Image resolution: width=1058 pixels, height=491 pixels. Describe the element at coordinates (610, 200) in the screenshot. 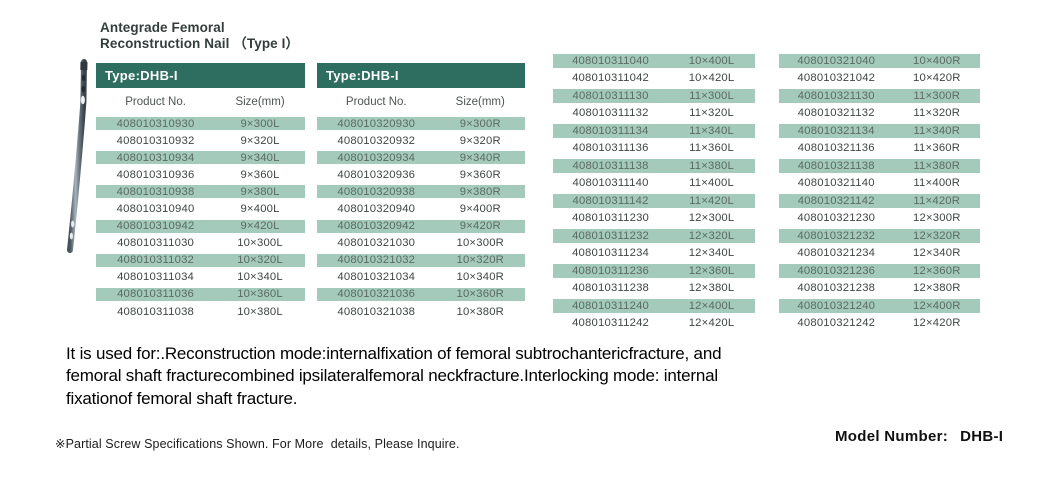

I see `product-no: 408010311142` at that location.